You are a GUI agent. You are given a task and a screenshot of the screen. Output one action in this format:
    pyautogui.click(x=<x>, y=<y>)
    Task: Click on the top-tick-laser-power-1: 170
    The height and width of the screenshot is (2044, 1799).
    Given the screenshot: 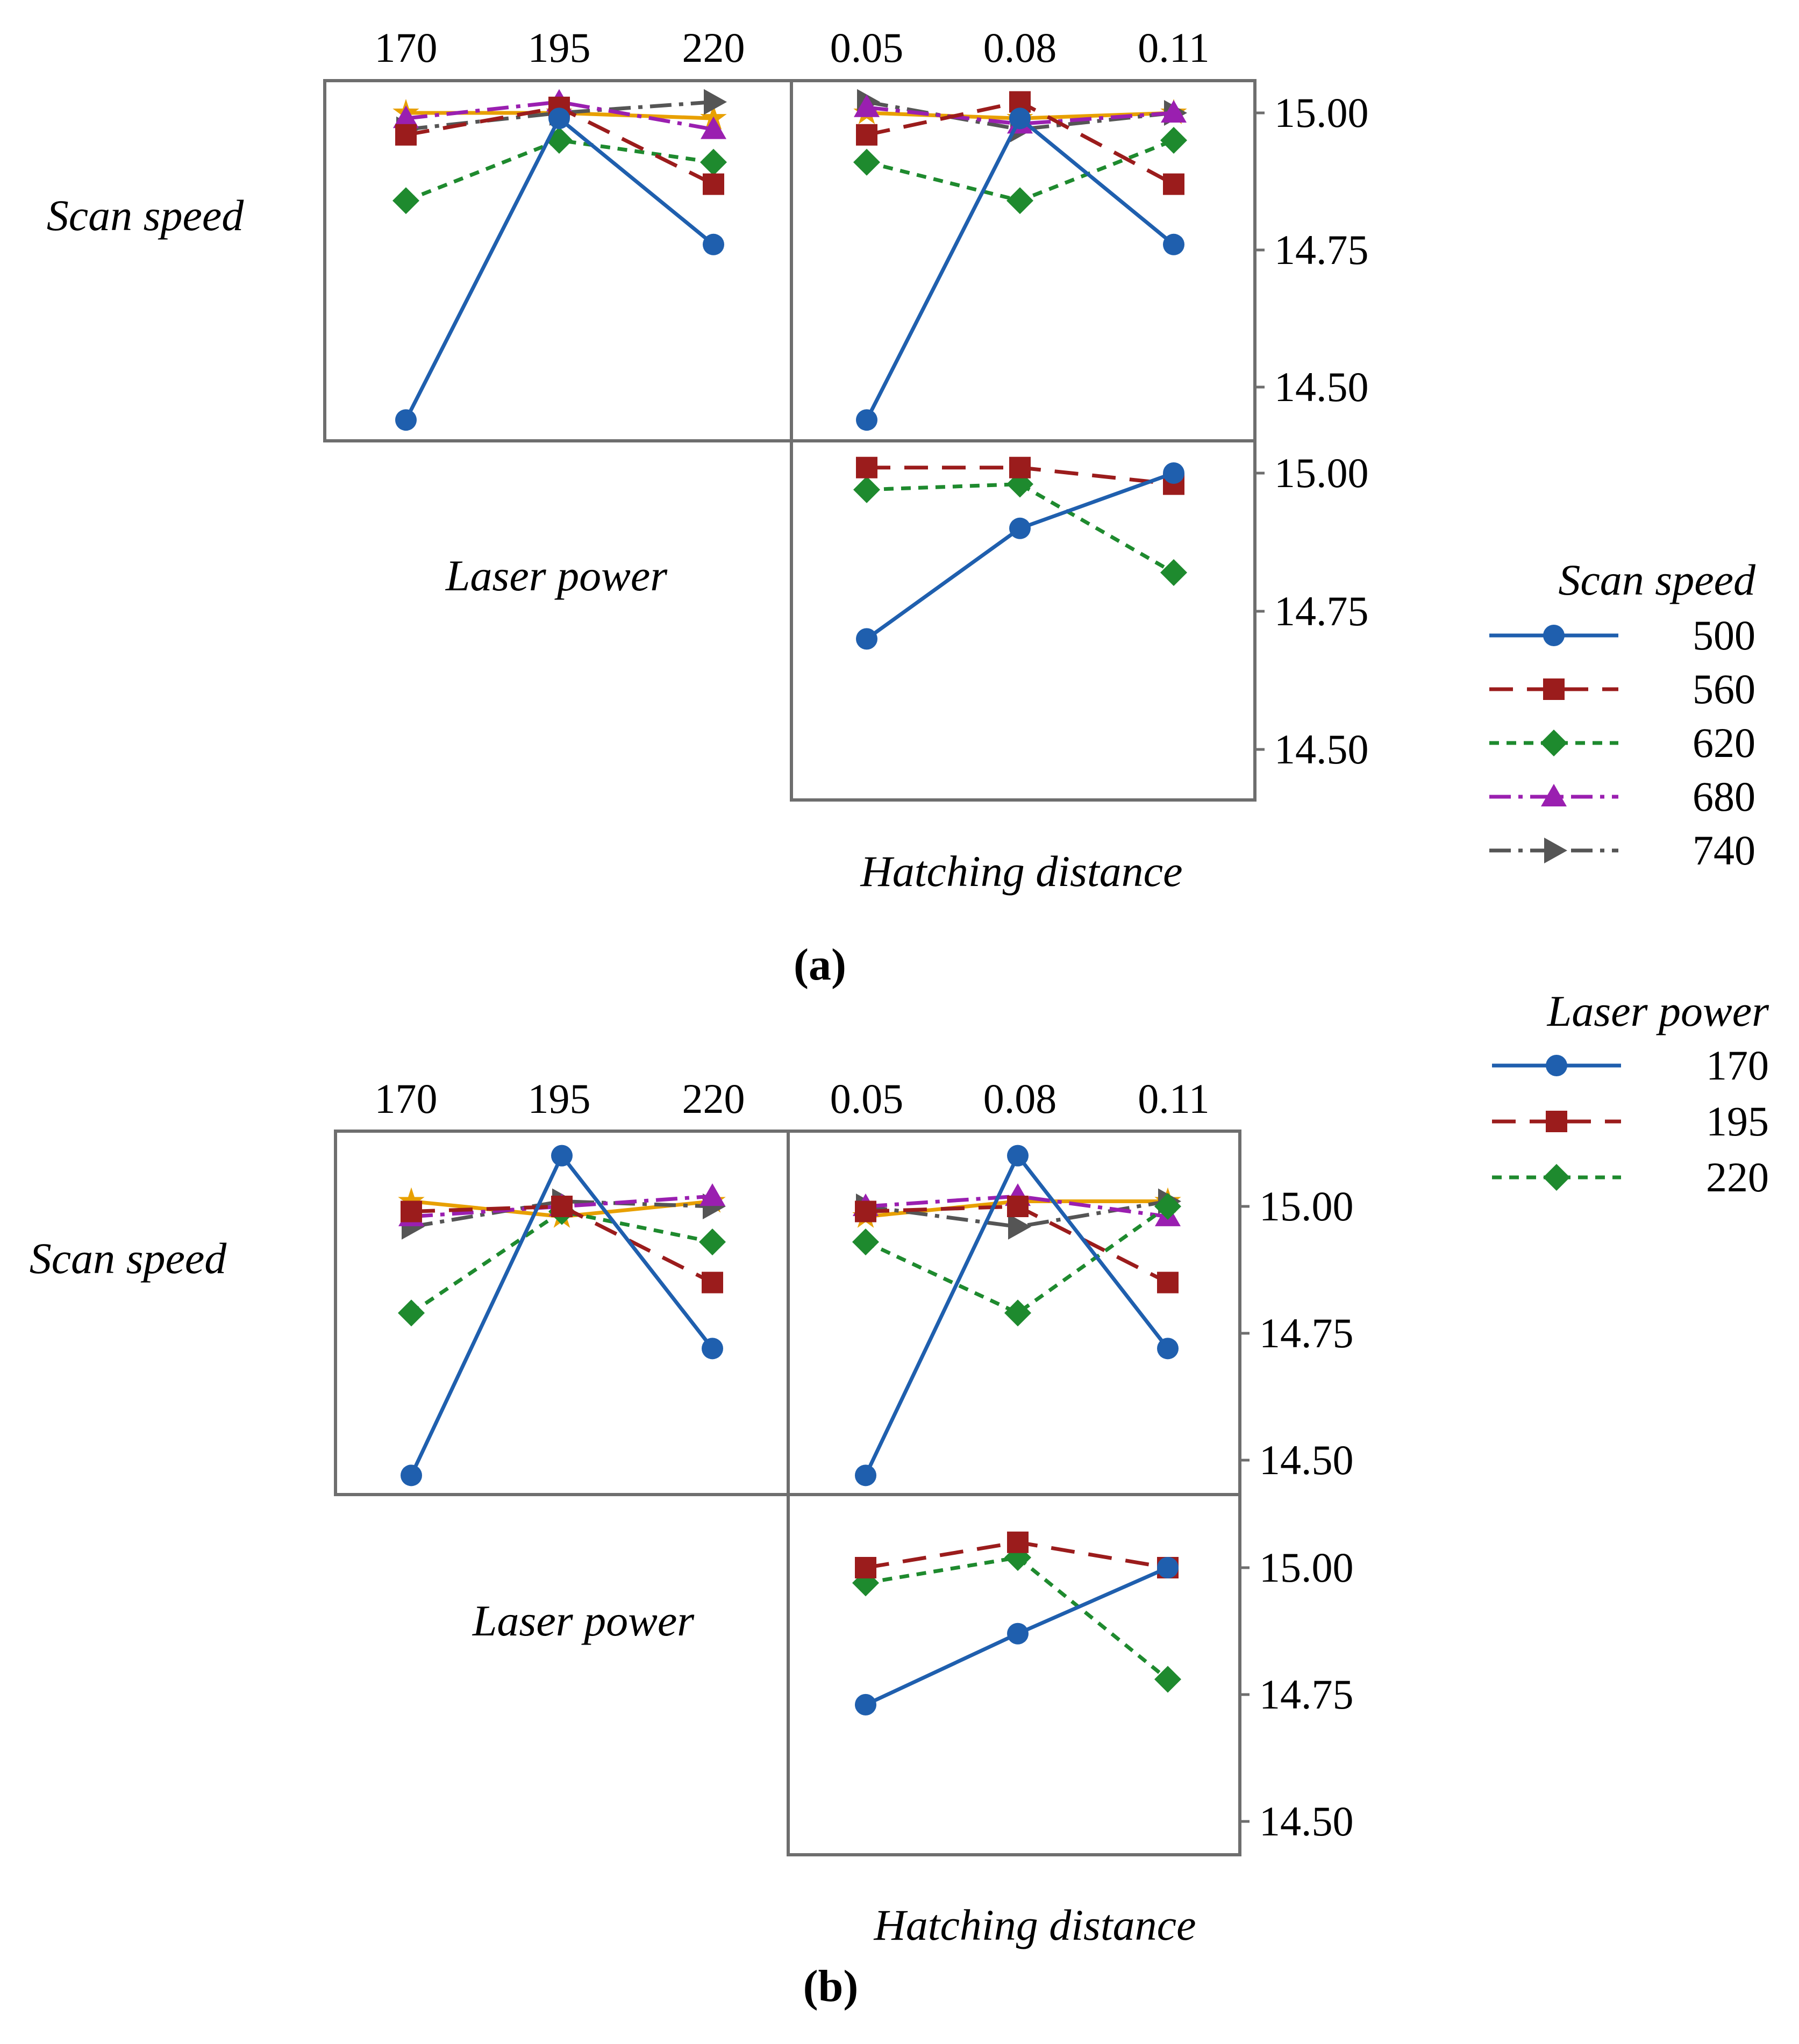 What is the action you would take?
    pyautogui.click(x=407, y=47)
    